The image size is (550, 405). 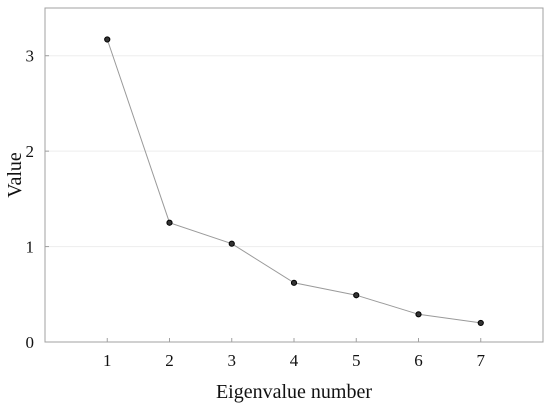 I want to click on x-tick-label: 2, so click(x=169, y=360).